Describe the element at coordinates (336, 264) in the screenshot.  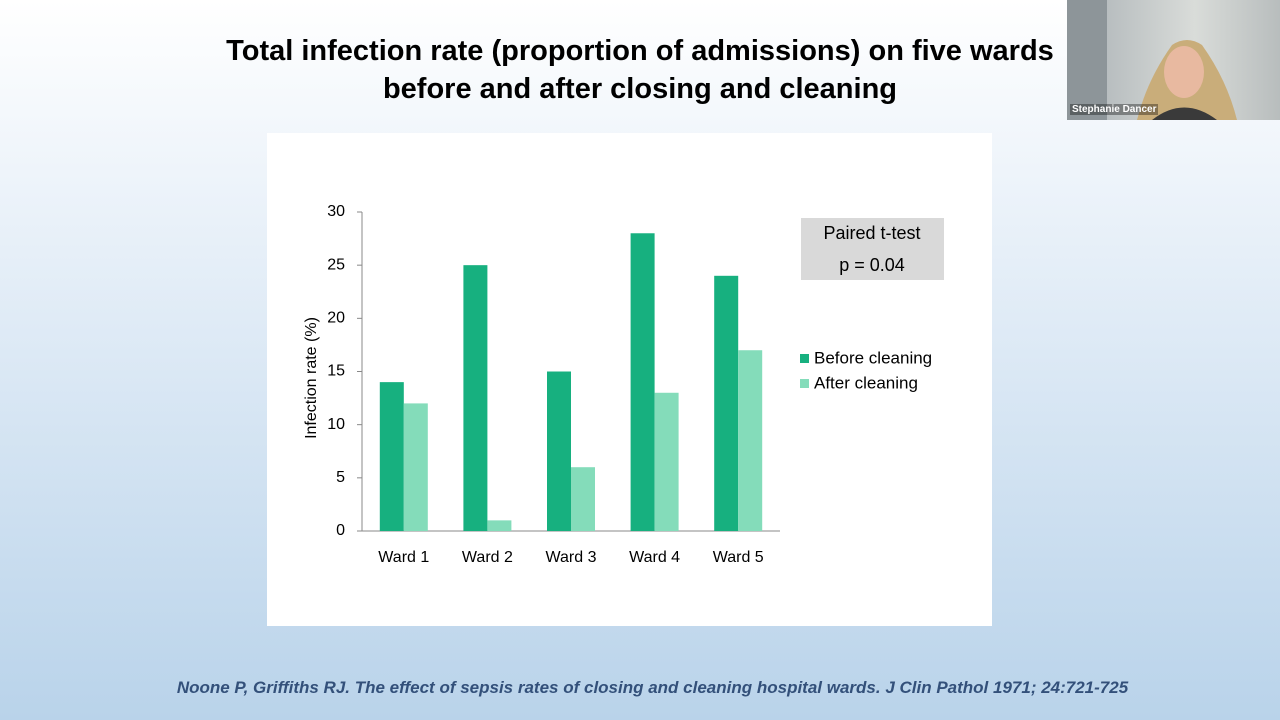
I see `y-tick-label: 25` at that location.